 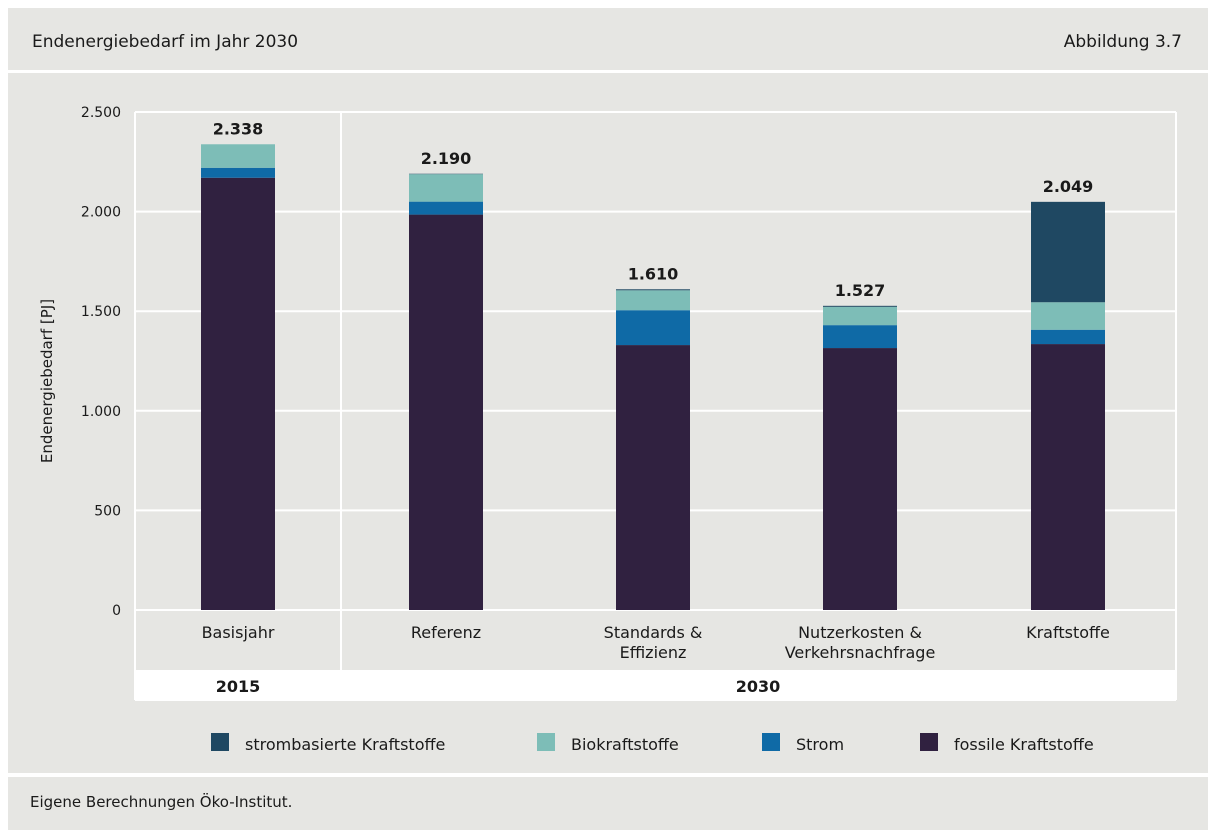 I want to click on x-group-label: 2030, so click(x=758, y=686).